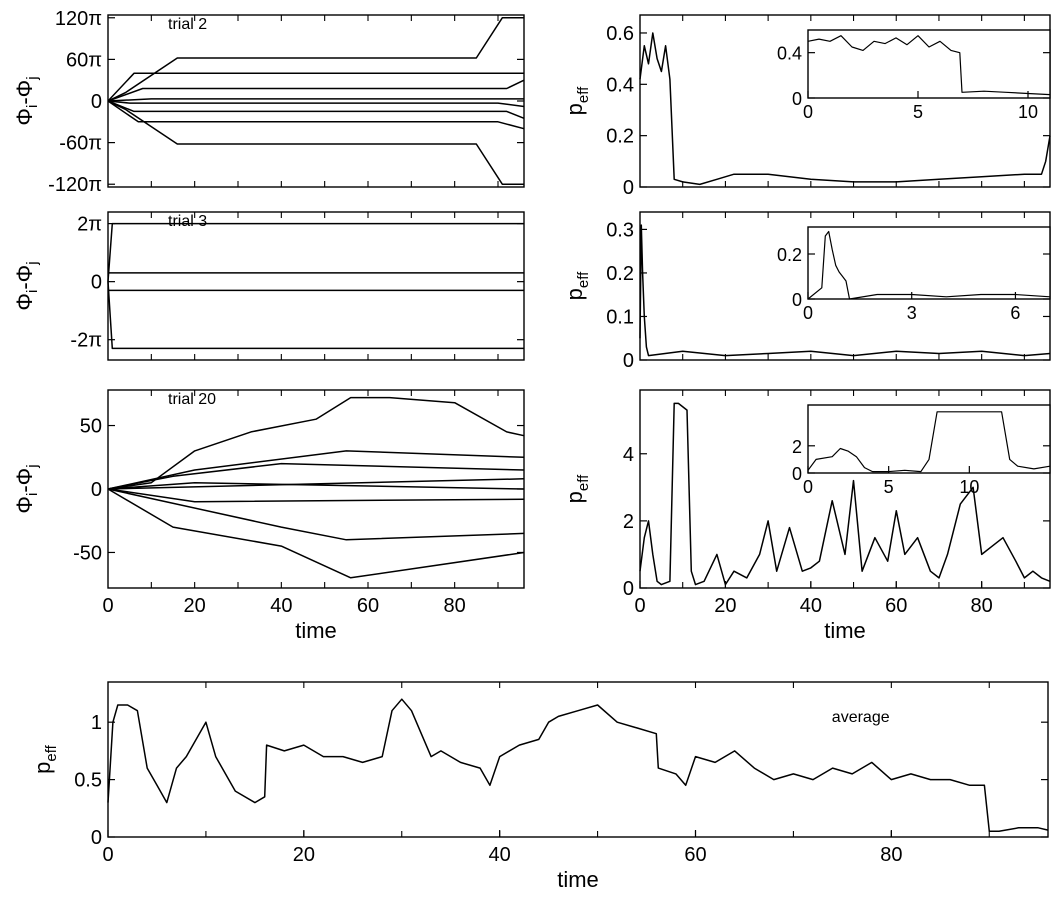  I want to click on inset-trial2-peff: 0 0.4 0 5 10, so click(914, 75).